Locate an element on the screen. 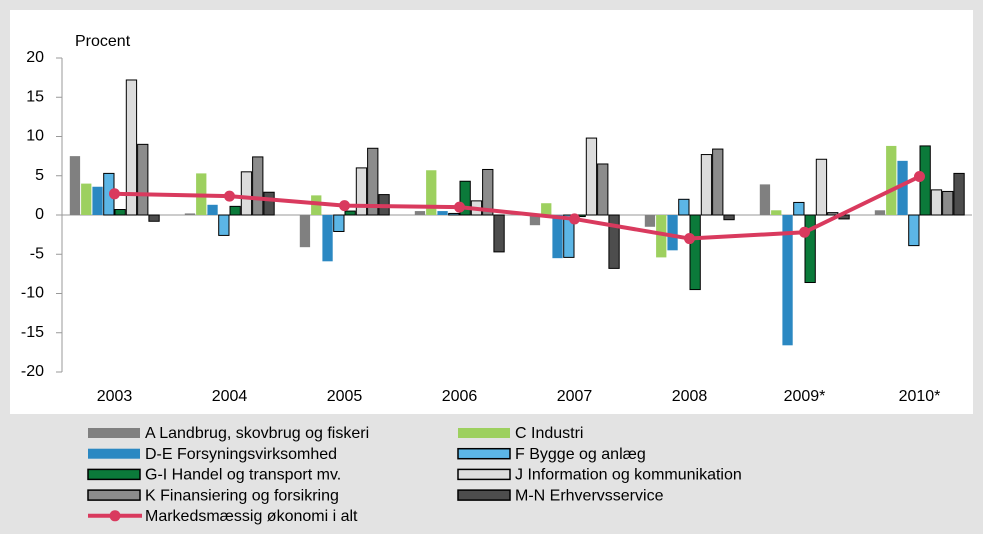 The image size is (983, 534). legend-label: C Industri is located at coordinates (549, 433).